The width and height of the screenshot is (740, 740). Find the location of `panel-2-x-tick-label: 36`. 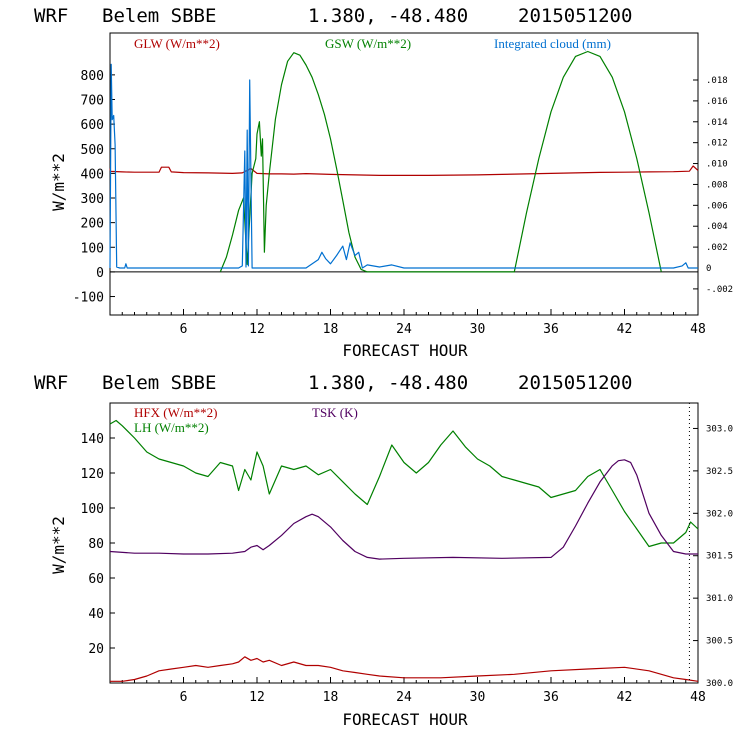

panel-2-x-tick-label: 36 is located at coordinates (551, 697).